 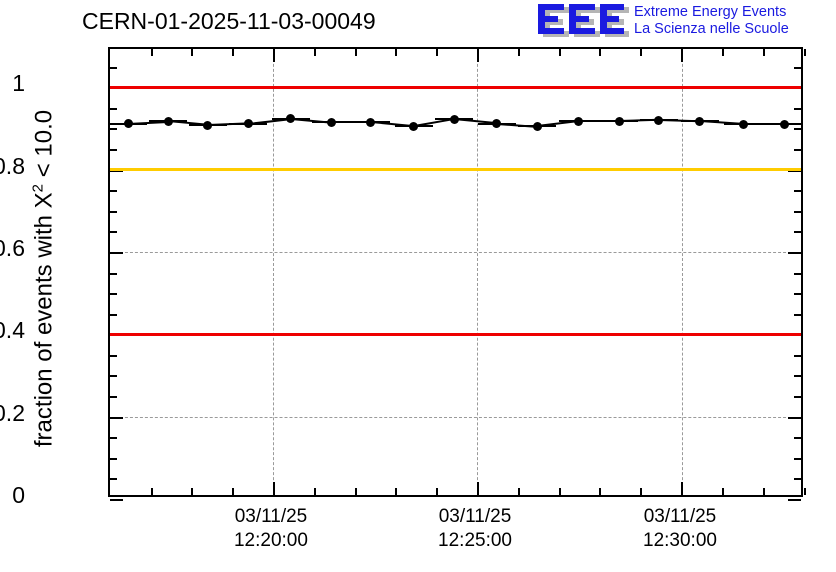 What do you see at coordinates (18, 495) in the screenshot?
I see `y-axis-tick-label: 0` at bounding box center [18, 495].